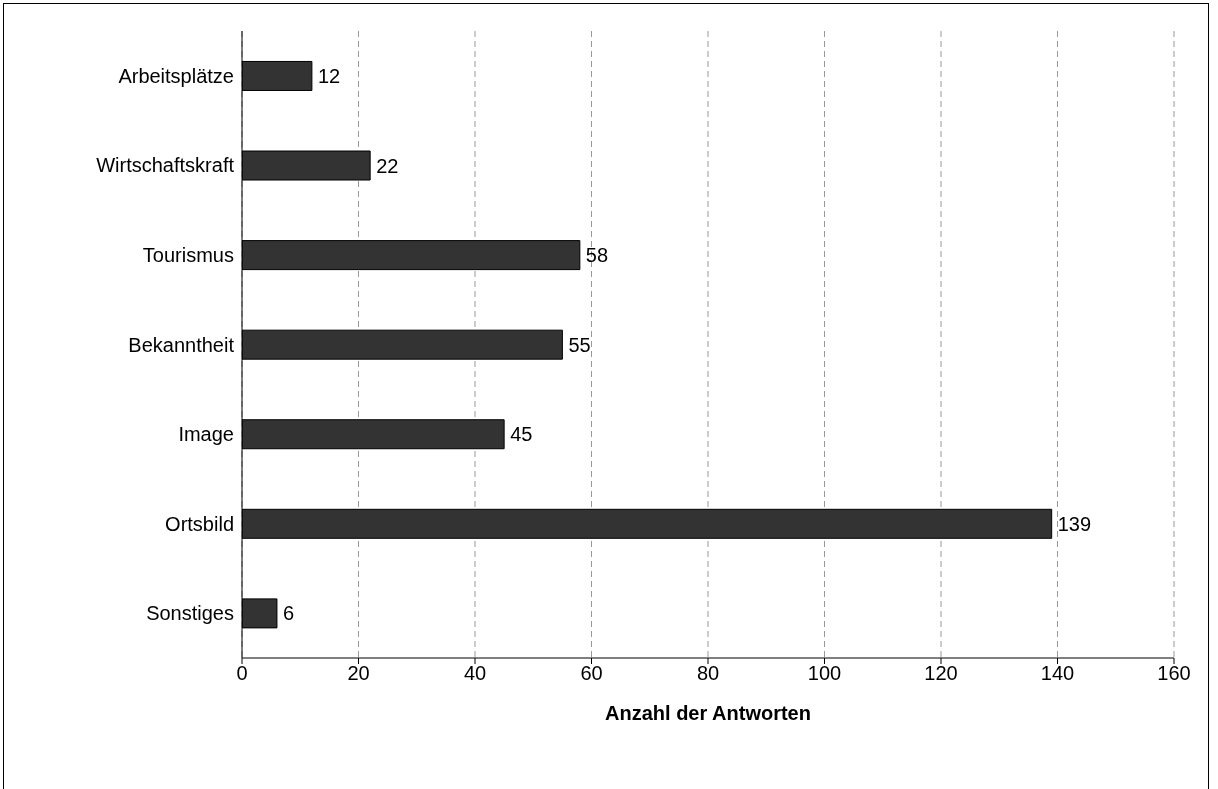 The image size is (1218, 789). Describe the element at coordinates (206, 434) in the screenshot. I see `y-tick-label: Image` at that location.